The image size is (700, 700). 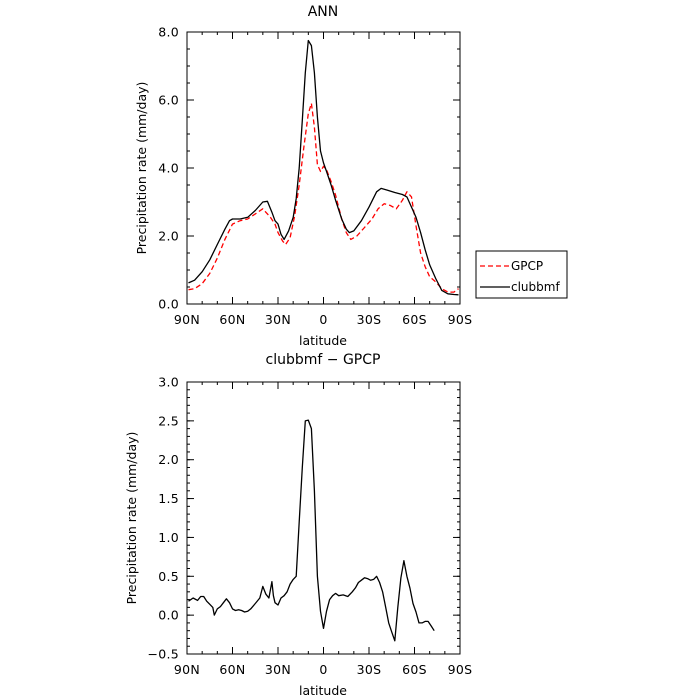 I want to click on y-tick-label: 8.0, so click(x=168, y=32).